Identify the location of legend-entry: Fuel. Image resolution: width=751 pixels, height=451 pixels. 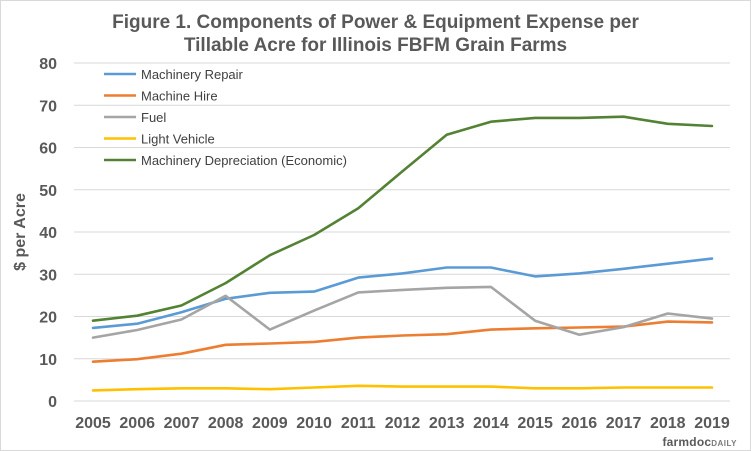
(153, 117).